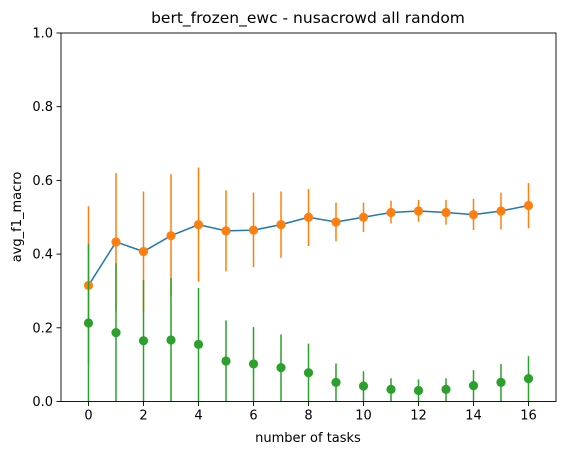  What do you see at coordinates (308, 18) in the screenshot?
I see `chart-title: bert_frozen_ewc - nusacrowd all random` at bounding box center [308, 18].